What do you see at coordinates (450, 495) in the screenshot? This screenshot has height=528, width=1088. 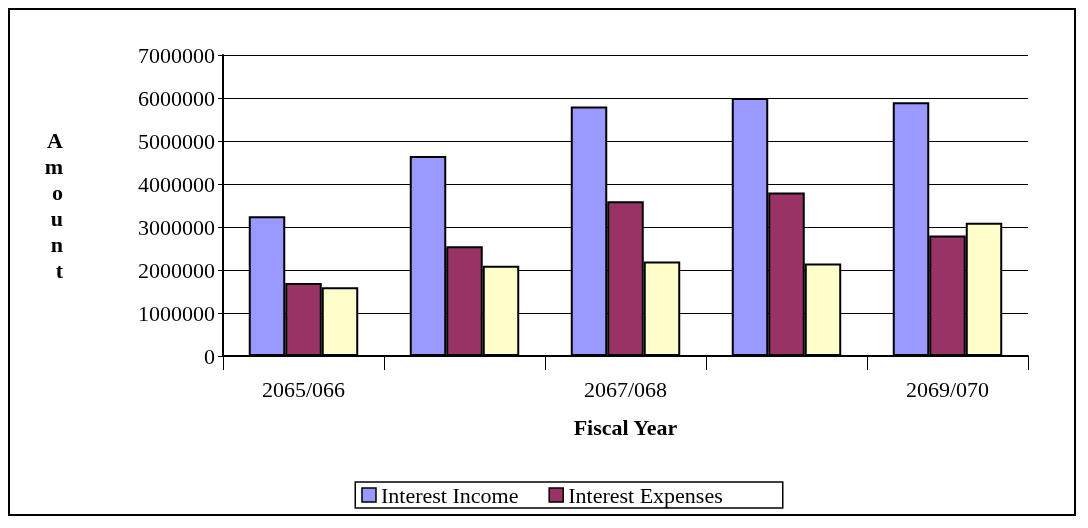 I see `legend-label: Interest Income` at bounding box center [450, 495].